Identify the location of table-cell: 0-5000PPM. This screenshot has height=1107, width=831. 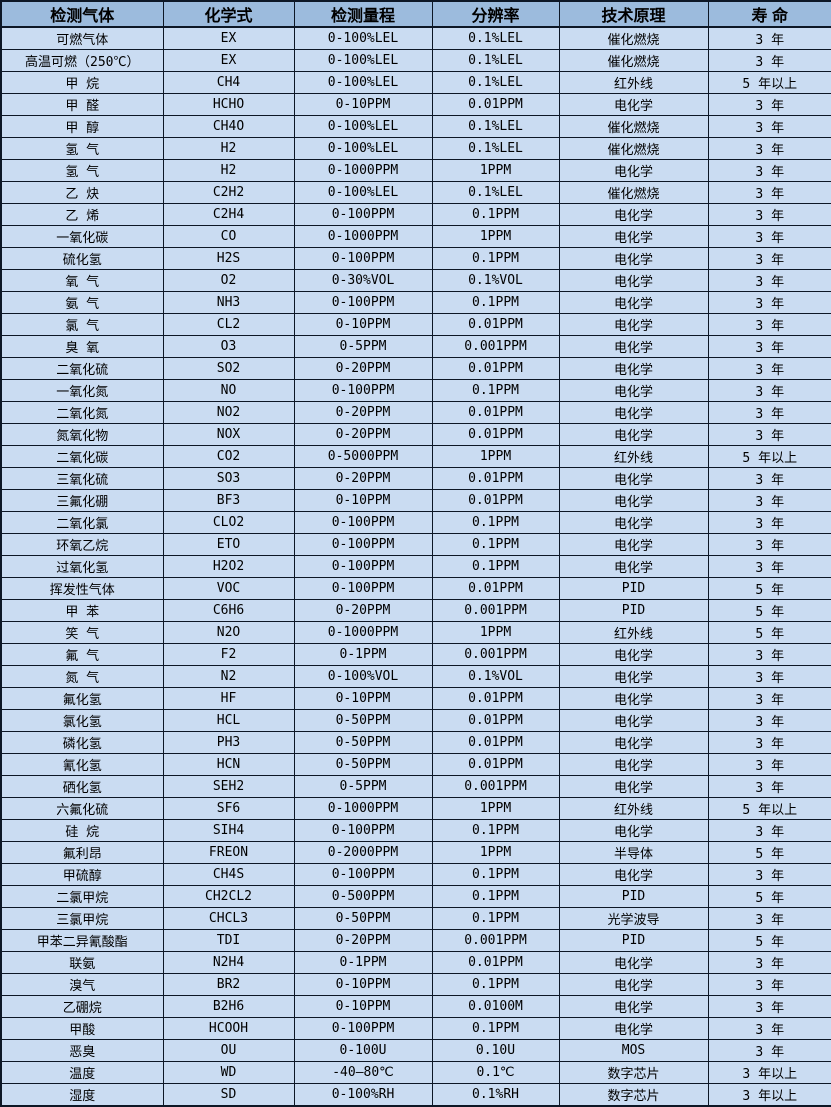
(363, 456).